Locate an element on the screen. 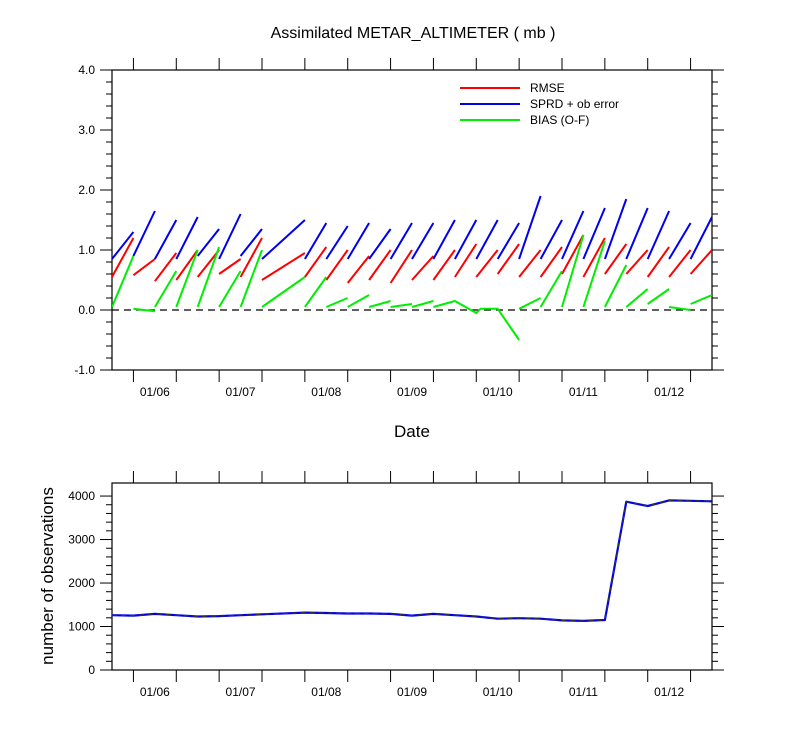 This screenshot has height=750, width=800. top-y-tick-label: 2.0 is located at coordinates (86, 190).